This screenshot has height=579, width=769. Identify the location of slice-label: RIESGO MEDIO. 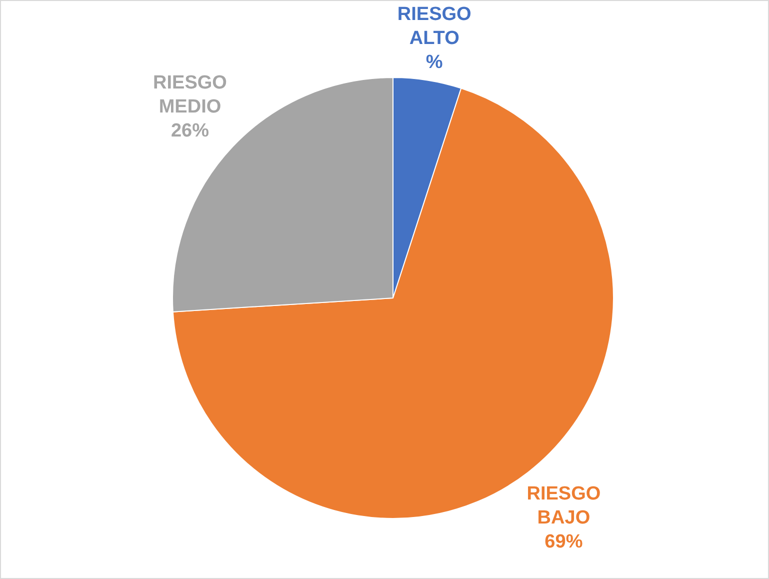
(190, 95).